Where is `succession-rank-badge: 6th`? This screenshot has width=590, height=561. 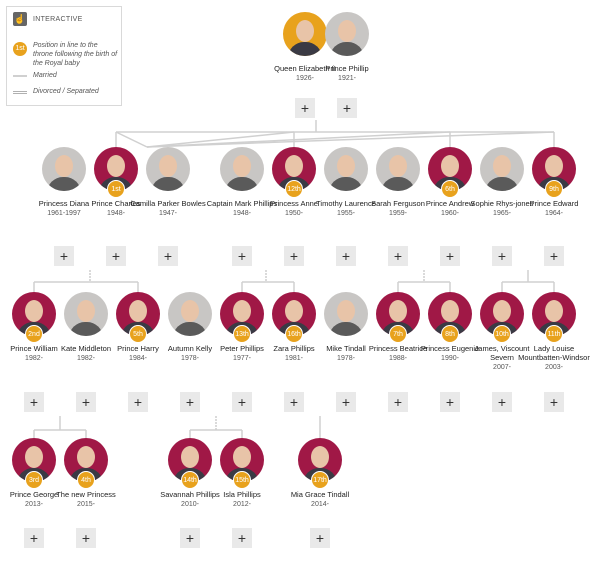
succession-rank-badge: 6th is located at coordinates (450, 189).